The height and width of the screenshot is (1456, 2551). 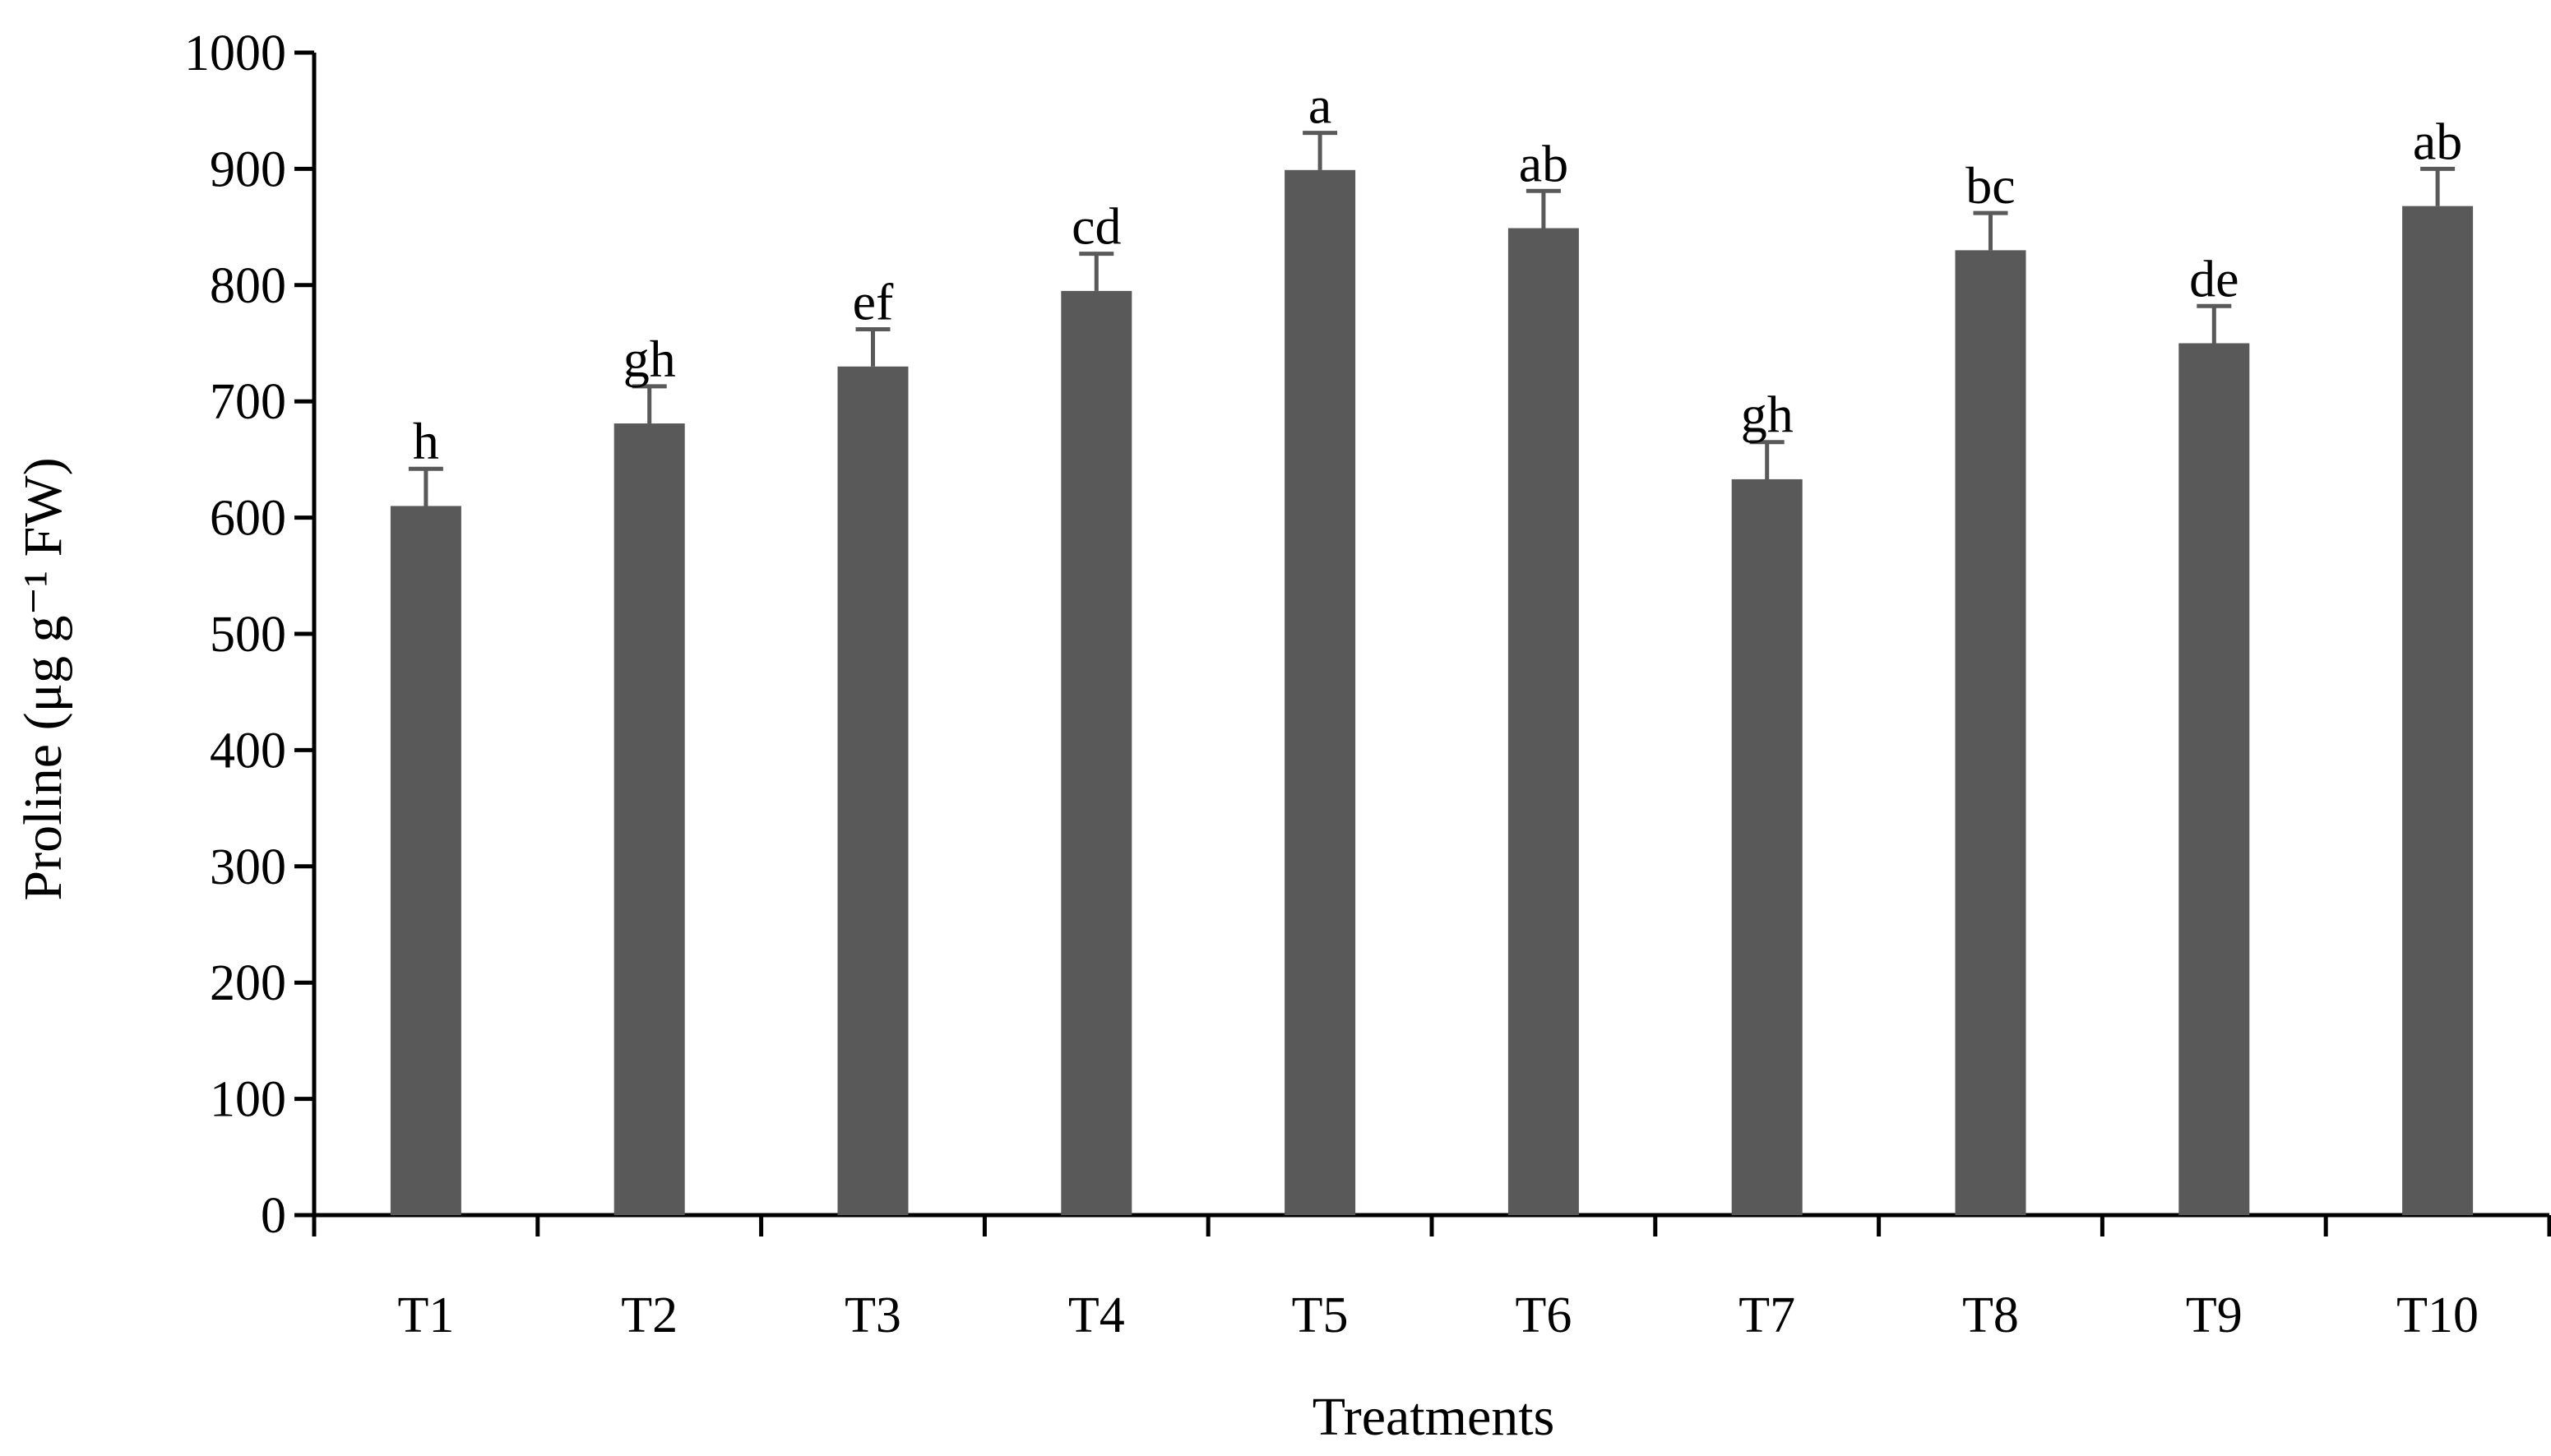 What do you see at coordinates (248, 402) in the screenshot?
I see `y-tick-label: 700` at bounding box center [248, 402].